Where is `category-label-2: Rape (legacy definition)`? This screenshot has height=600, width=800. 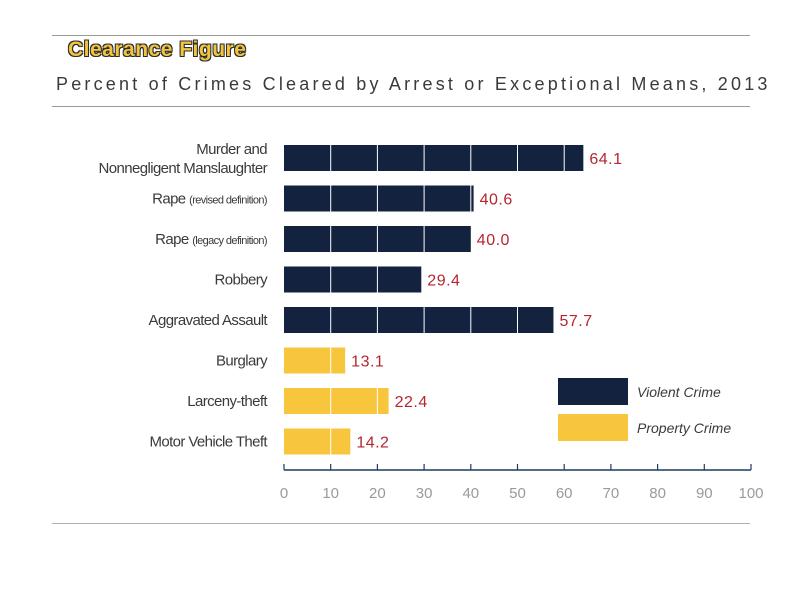
category-label-2: Rape (legacy definition) is located at coordinates (211, 239).